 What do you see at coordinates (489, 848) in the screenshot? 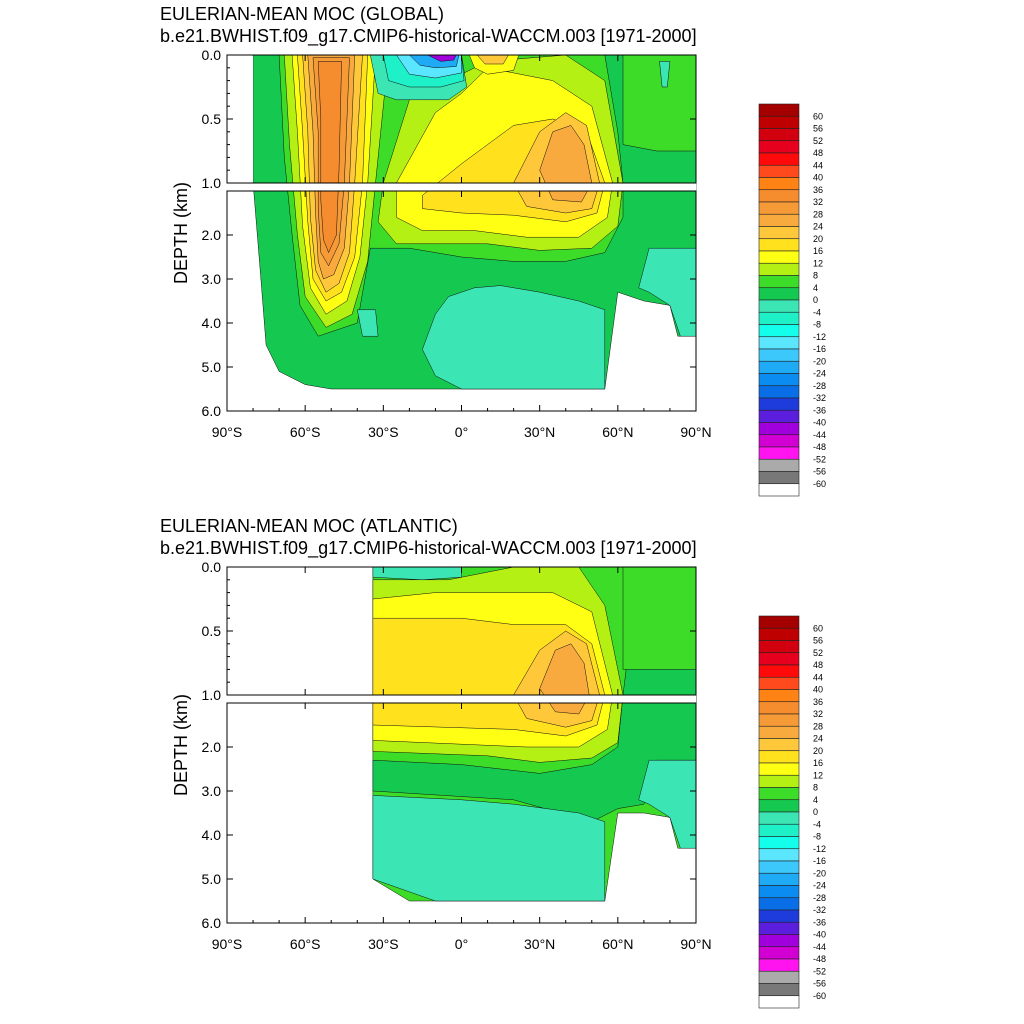
I see `atl-n4` at bounding box center [489, 848].